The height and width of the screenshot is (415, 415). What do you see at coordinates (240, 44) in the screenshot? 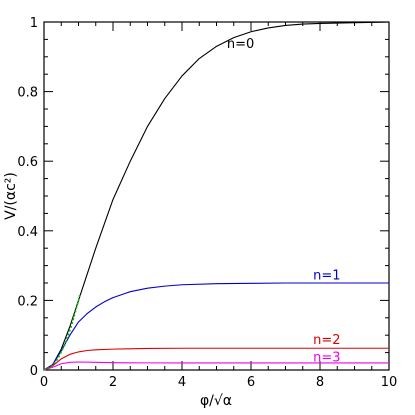
I see `curve-label-0: n=0` at bounding box center [240, 44].